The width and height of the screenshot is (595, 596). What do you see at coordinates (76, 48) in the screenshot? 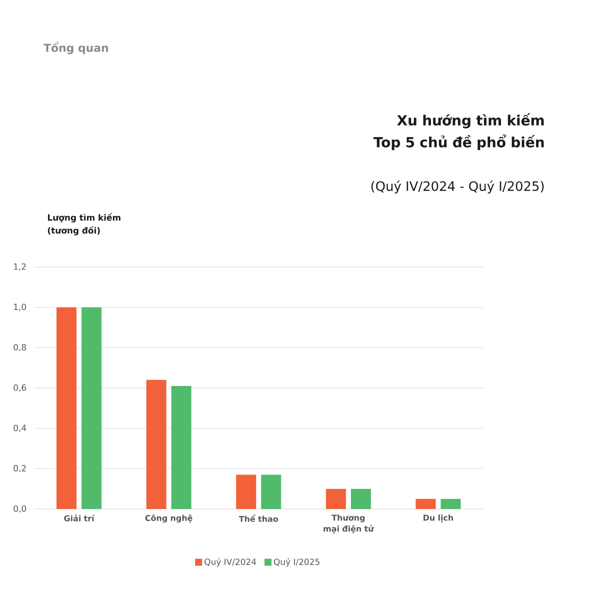
I see `text: Tổng quan` at bounding box center [76, 48].